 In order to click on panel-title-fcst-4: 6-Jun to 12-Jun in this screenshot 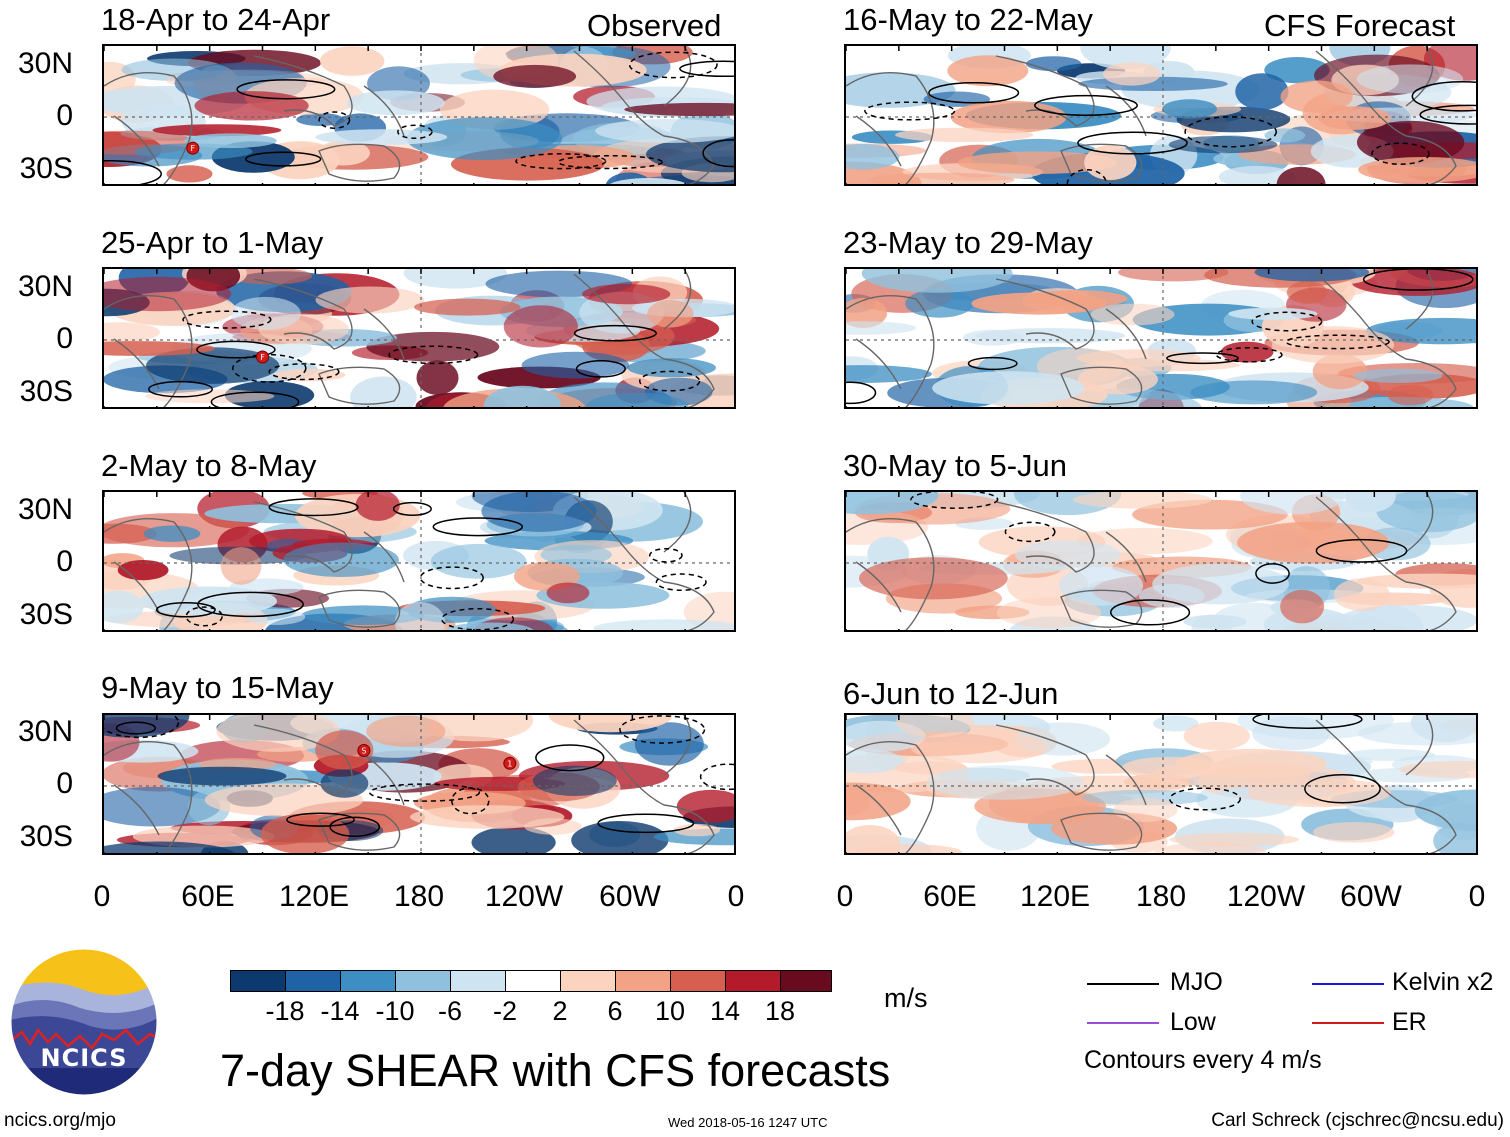, I will do `click(951, 693)`.